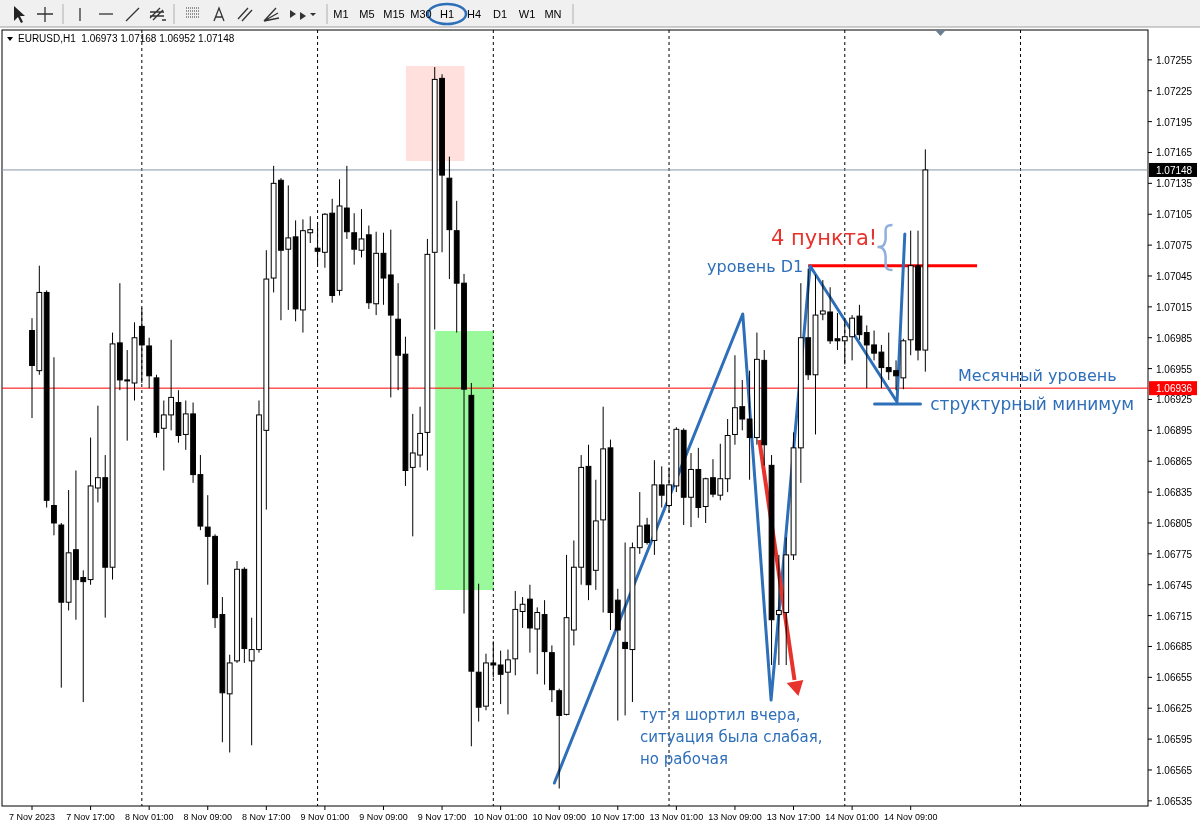 The width and height of the screenshot is (1200, 826). Describe the element at coordinates (1174, 709) in the screenshot. I see `y-tick-label: 1.06625` at that location.